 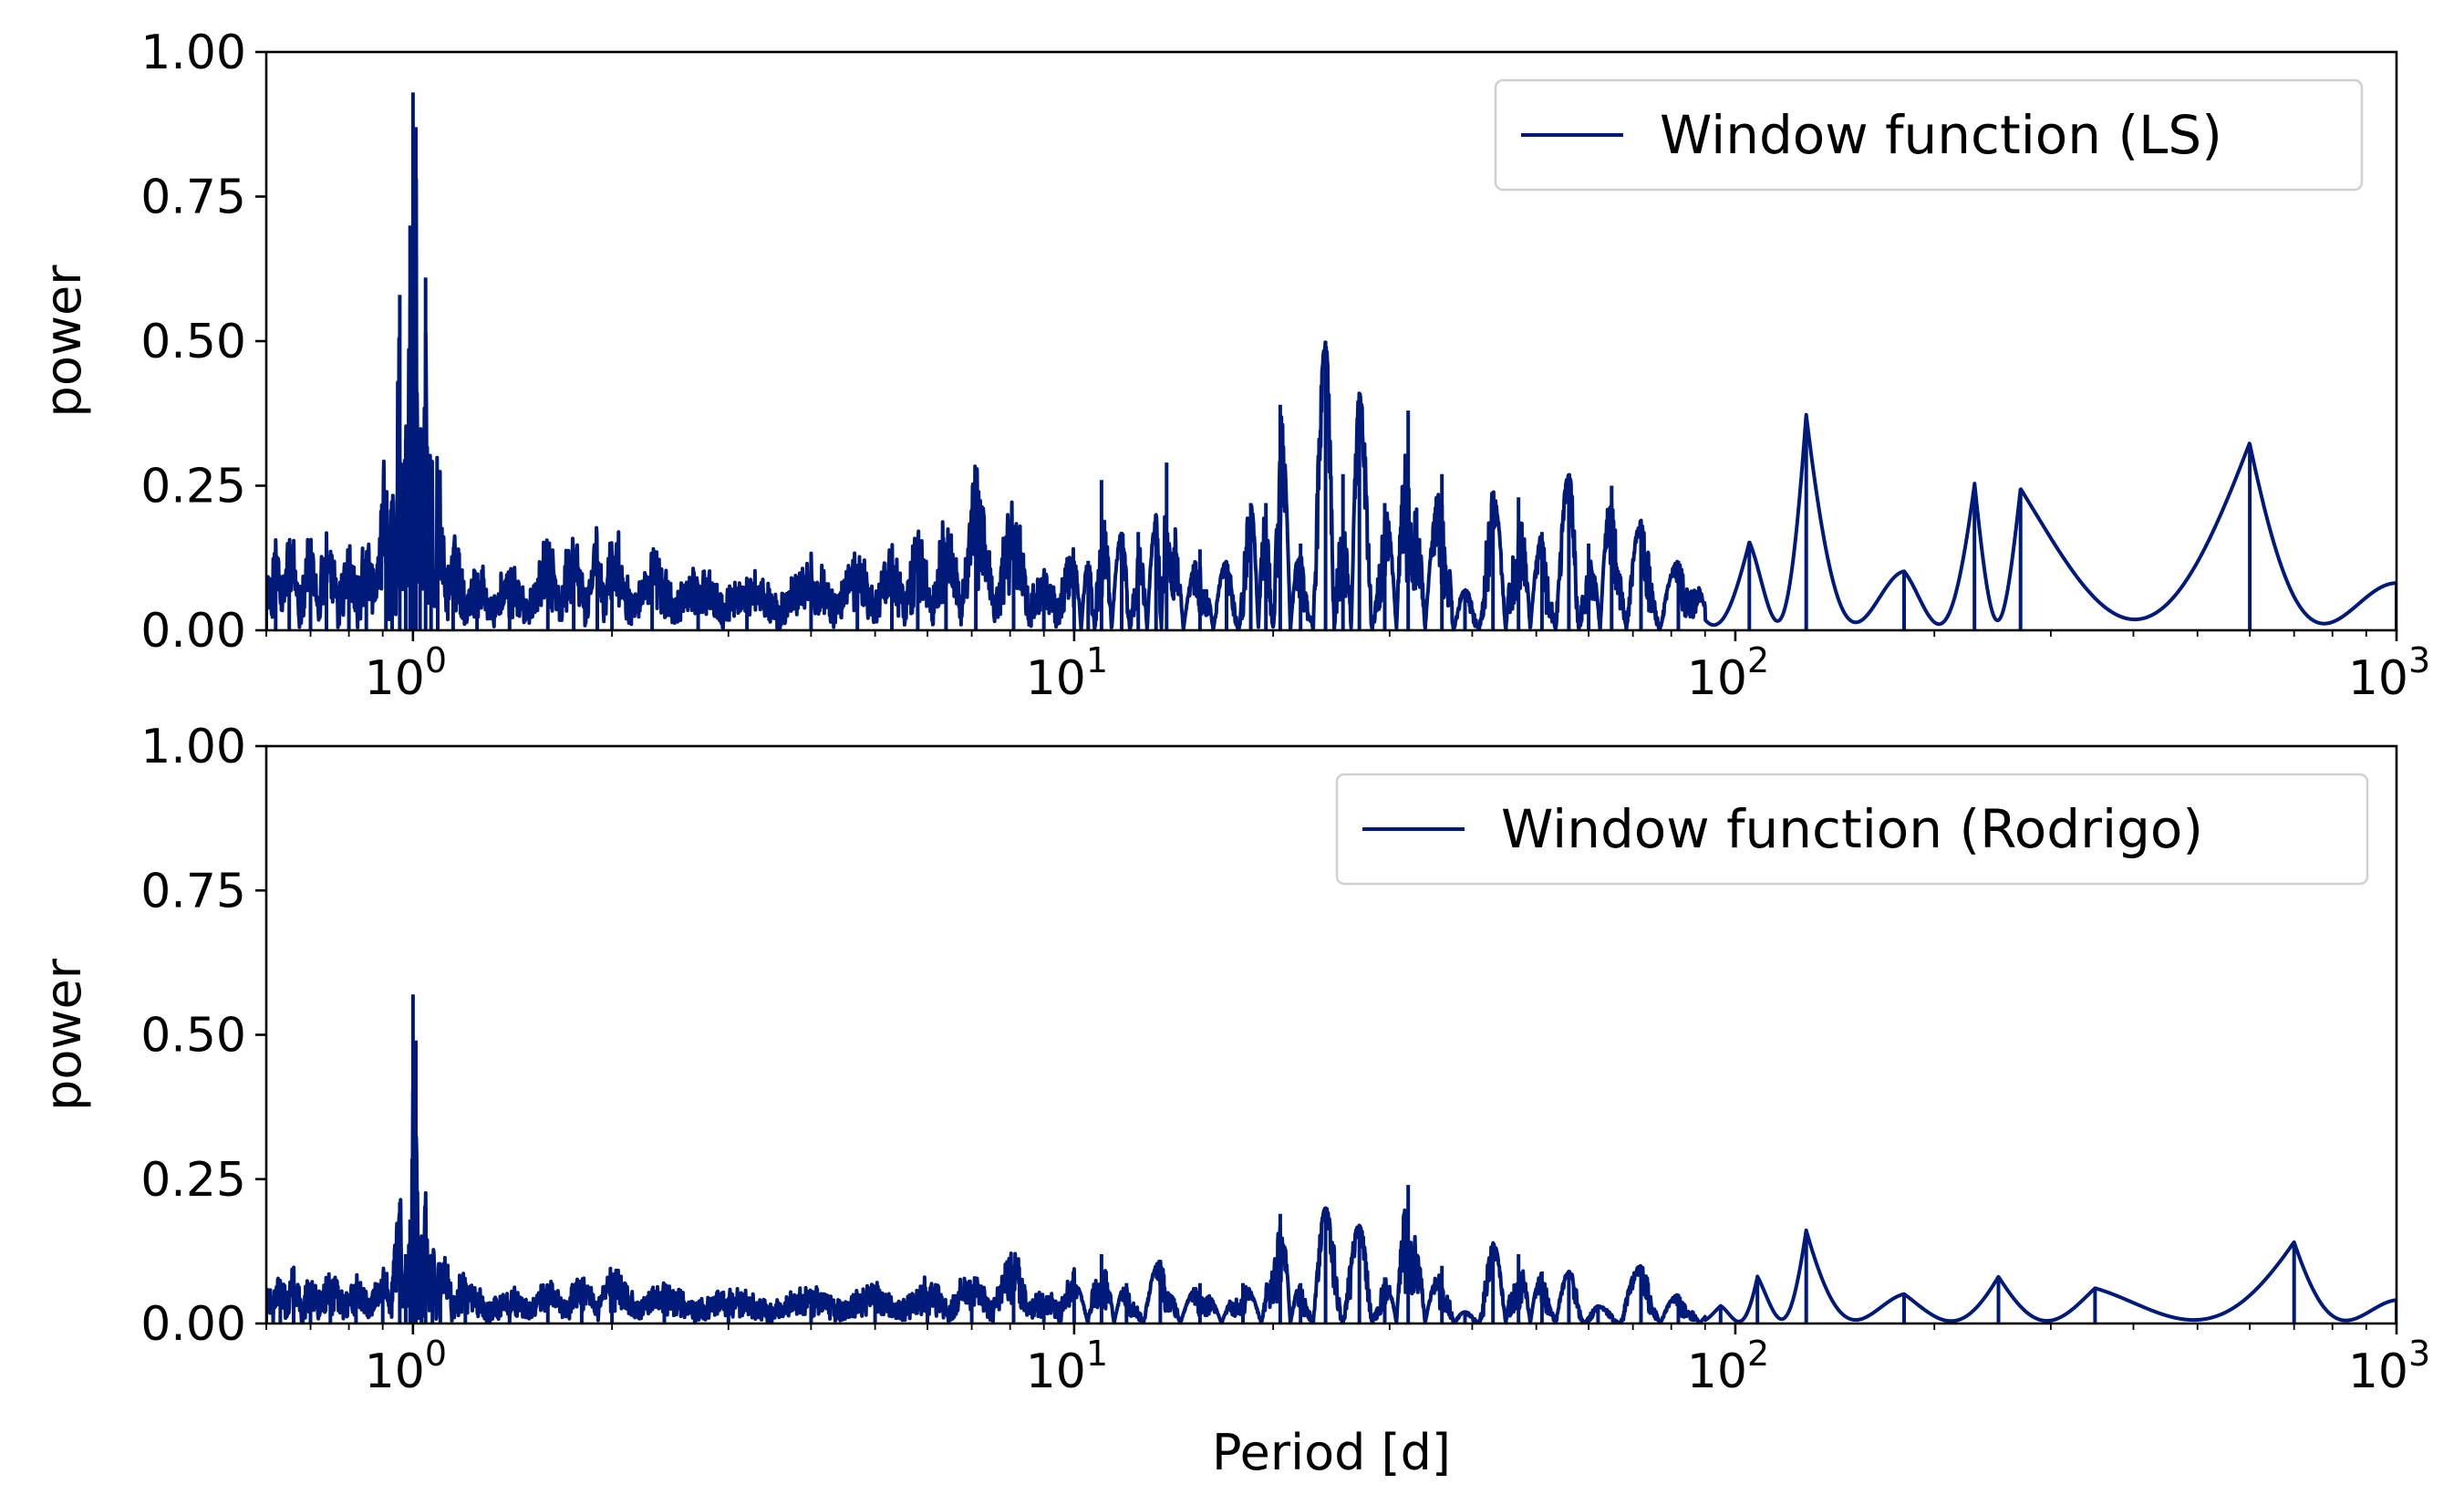 I want to click on legend: Window function (Rodrigo), so click(x=1852, y=829).